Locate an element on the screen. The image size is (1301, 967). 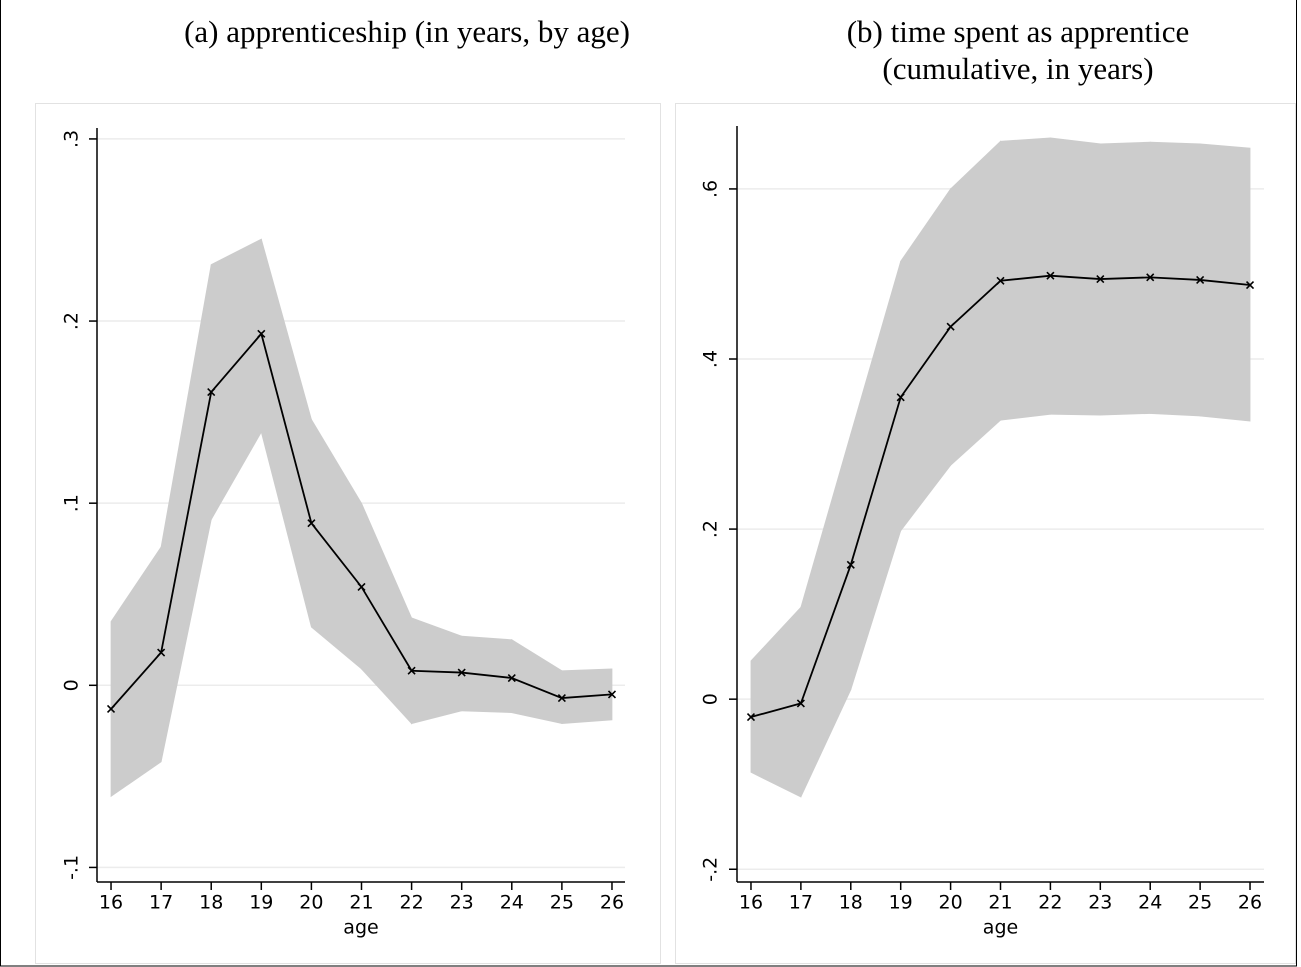
chart-title: (a) apprenticeship (in years, by age) is located at coordinates (407, 31).